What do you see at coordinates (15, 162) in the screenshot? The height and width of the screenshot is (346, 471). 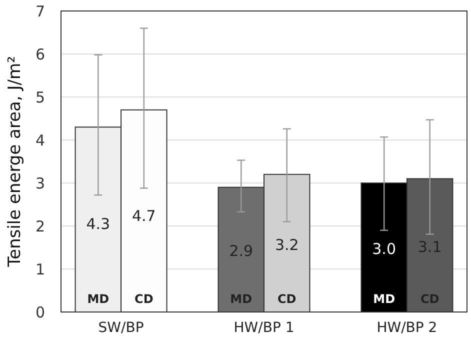 I see `y-axis-title: Tensile energe area, J/m²` at bounding box center [15, 162].